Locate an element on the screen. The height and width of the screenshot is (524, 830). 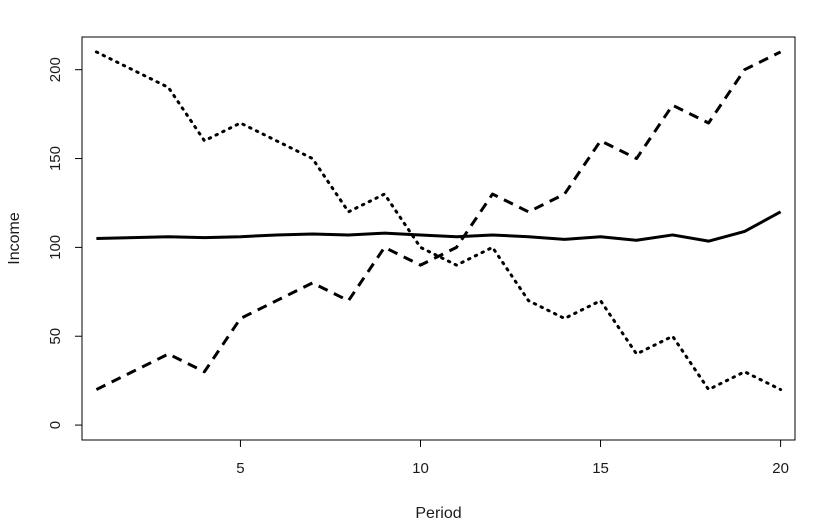
x-tick-label: 20 is located at coordinates (780, 468).